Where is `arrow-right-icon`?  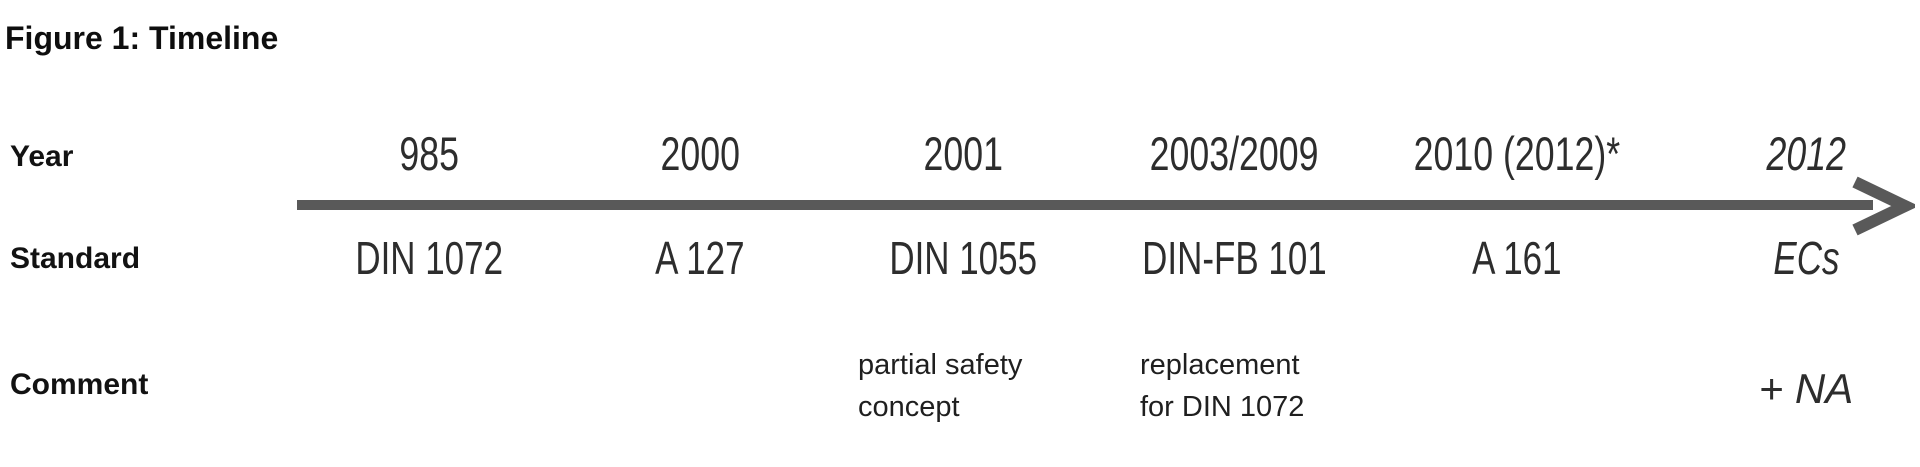
arrow-right-icon is located at coordinates (1883, 206).